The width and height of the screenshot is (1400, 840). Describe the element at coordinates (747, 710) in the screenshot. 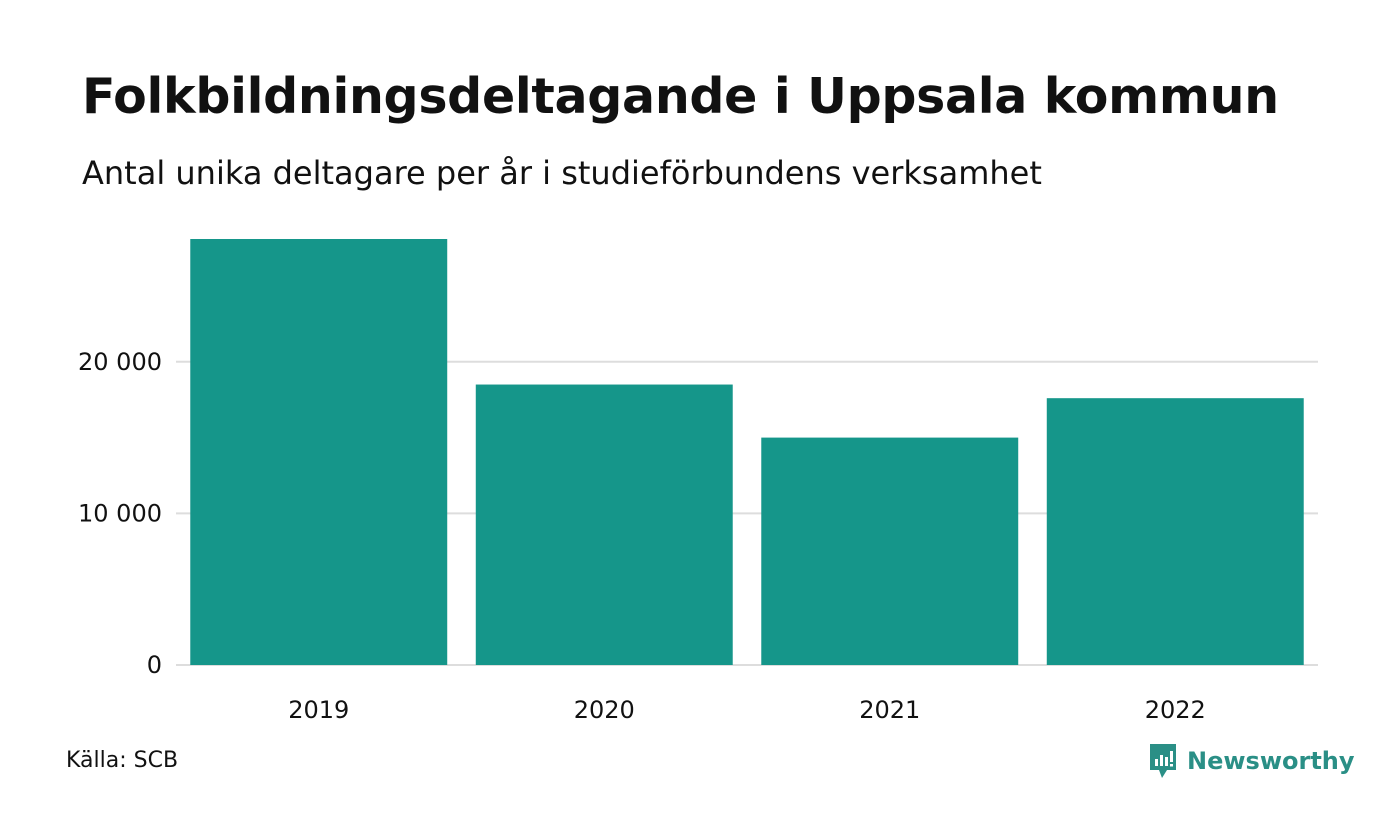

I see `x-axis-ticks: 2019 2020 2021 2022` at that location.